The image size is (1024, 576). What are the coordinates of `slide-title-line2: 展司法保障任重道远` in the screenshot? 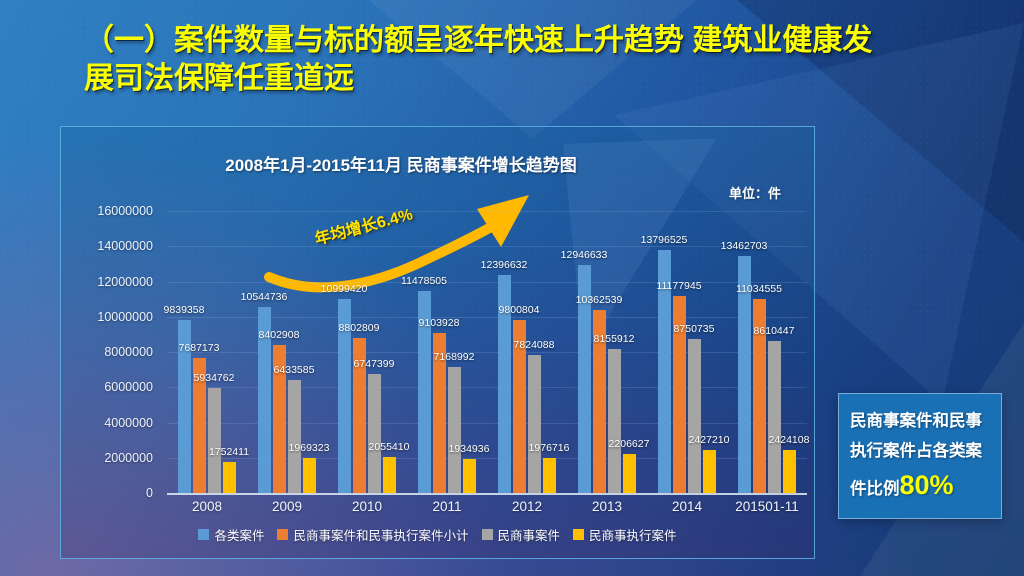 It's located at (219, 79).